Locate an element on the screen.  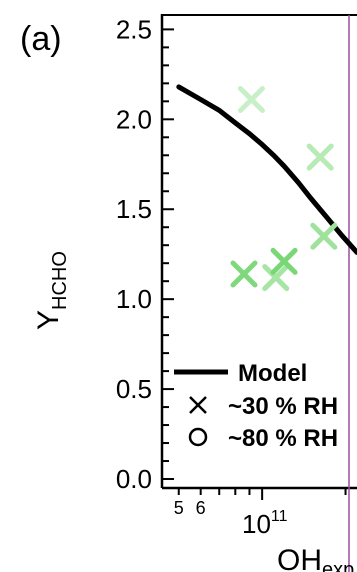
legend-circle-icon is located at coordinates (198, 437).